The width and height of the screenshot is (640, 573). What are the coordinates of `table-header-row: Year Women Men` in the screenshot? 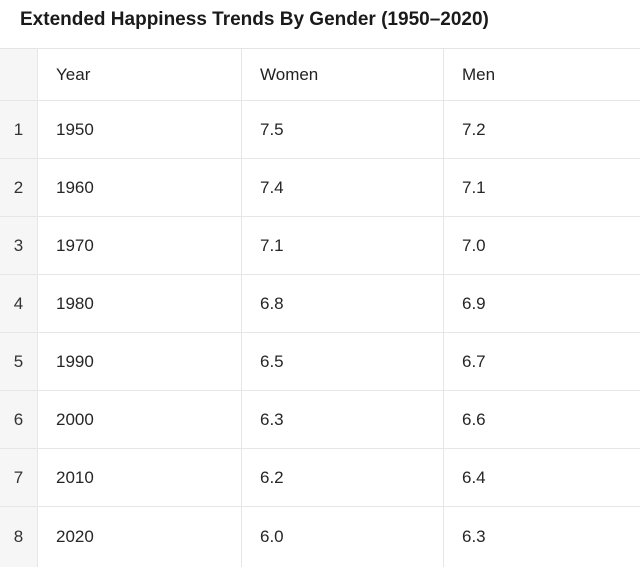 It's located at (320, 75).